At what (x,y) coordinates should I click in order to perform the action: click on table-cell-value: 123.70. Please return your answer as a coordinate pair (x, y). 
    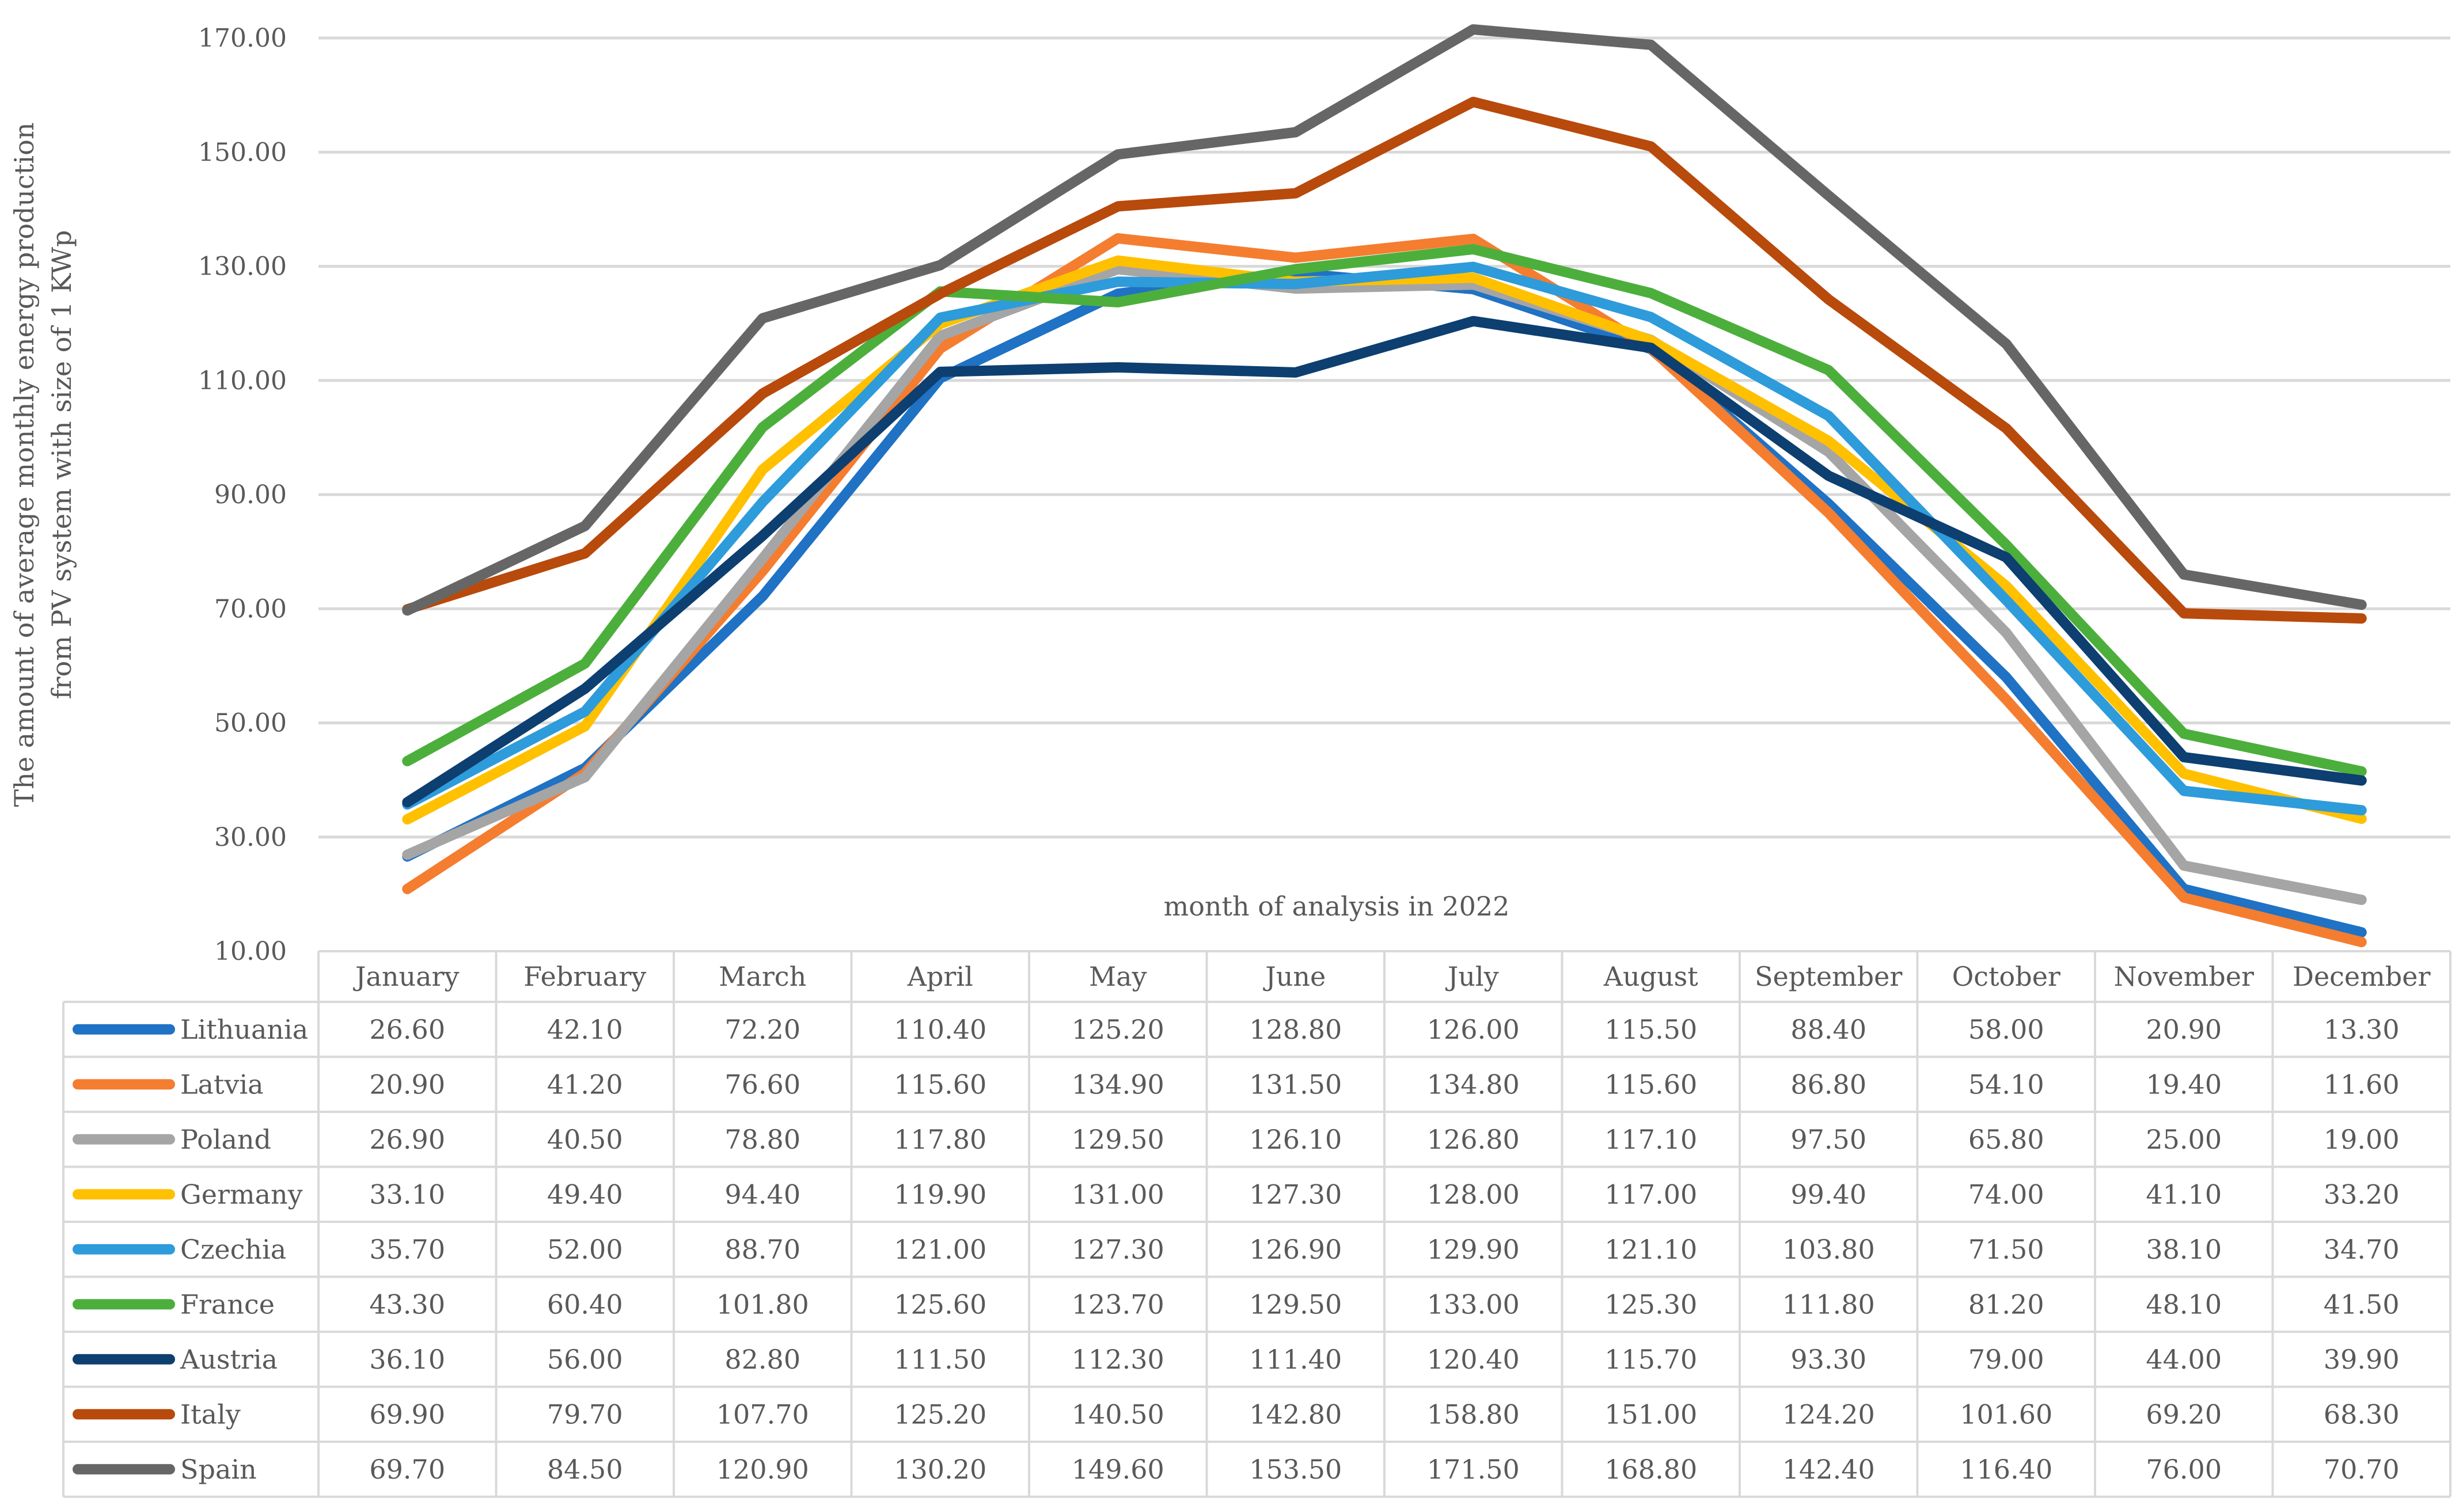
    Looking at the image, I should click on (1118, 1304).